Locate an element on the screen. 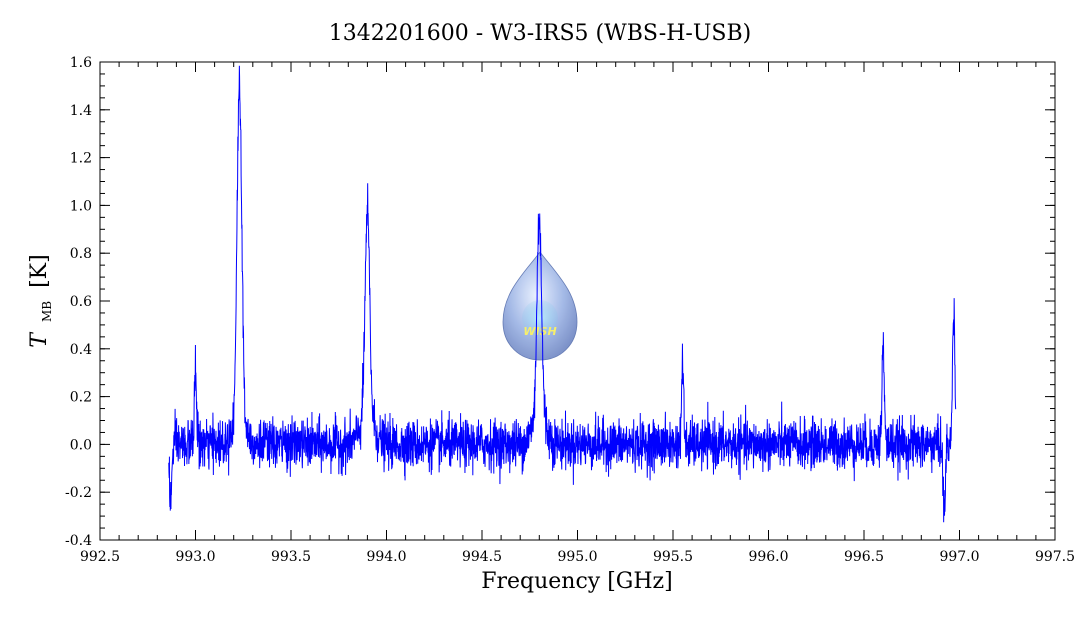 This screenshot has width=1080, height=618. wish-glow is located at coordinates (540, 318).